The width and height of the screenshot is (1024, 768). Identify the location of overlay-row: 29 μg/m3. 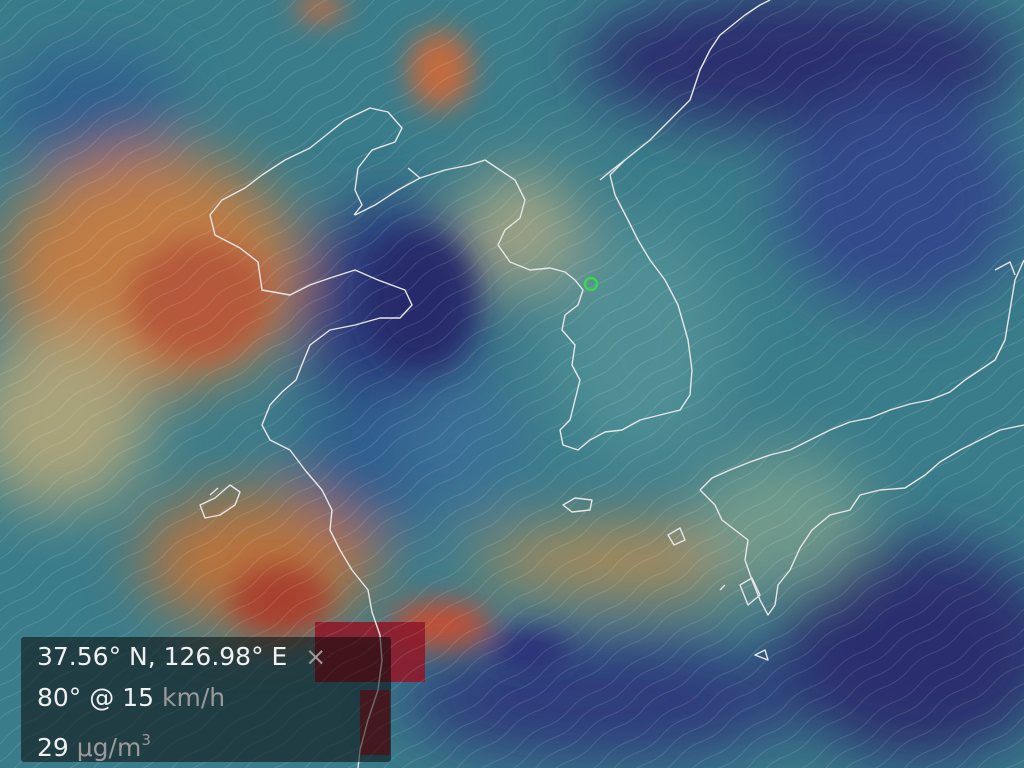
(94, 744).